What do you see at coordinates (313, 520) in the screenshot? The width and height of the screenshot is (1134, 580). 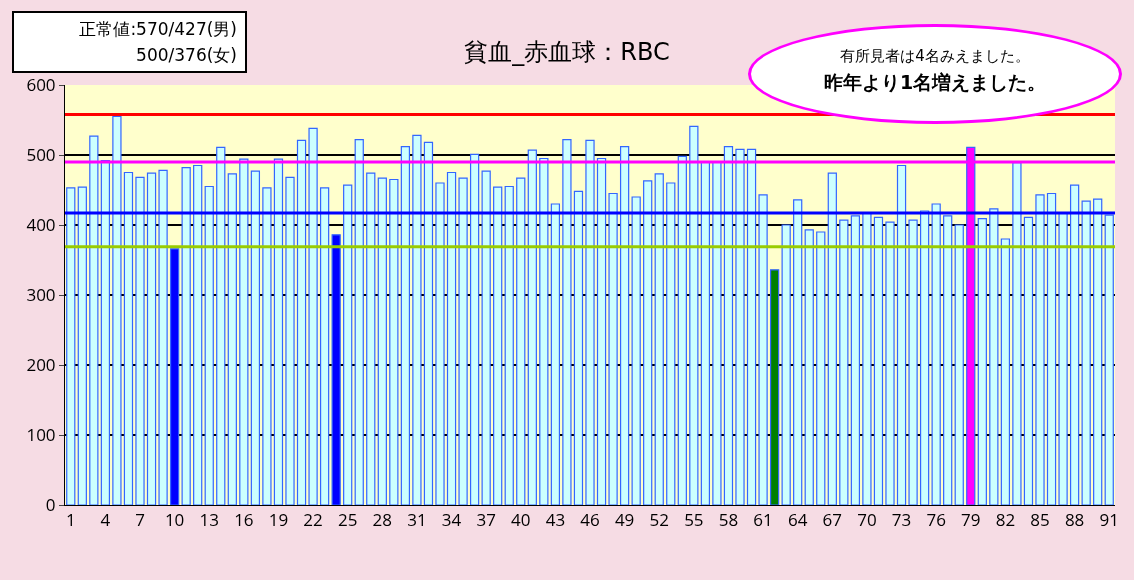 I see `x-tick-label: 22` at bounding box center [313, 520].